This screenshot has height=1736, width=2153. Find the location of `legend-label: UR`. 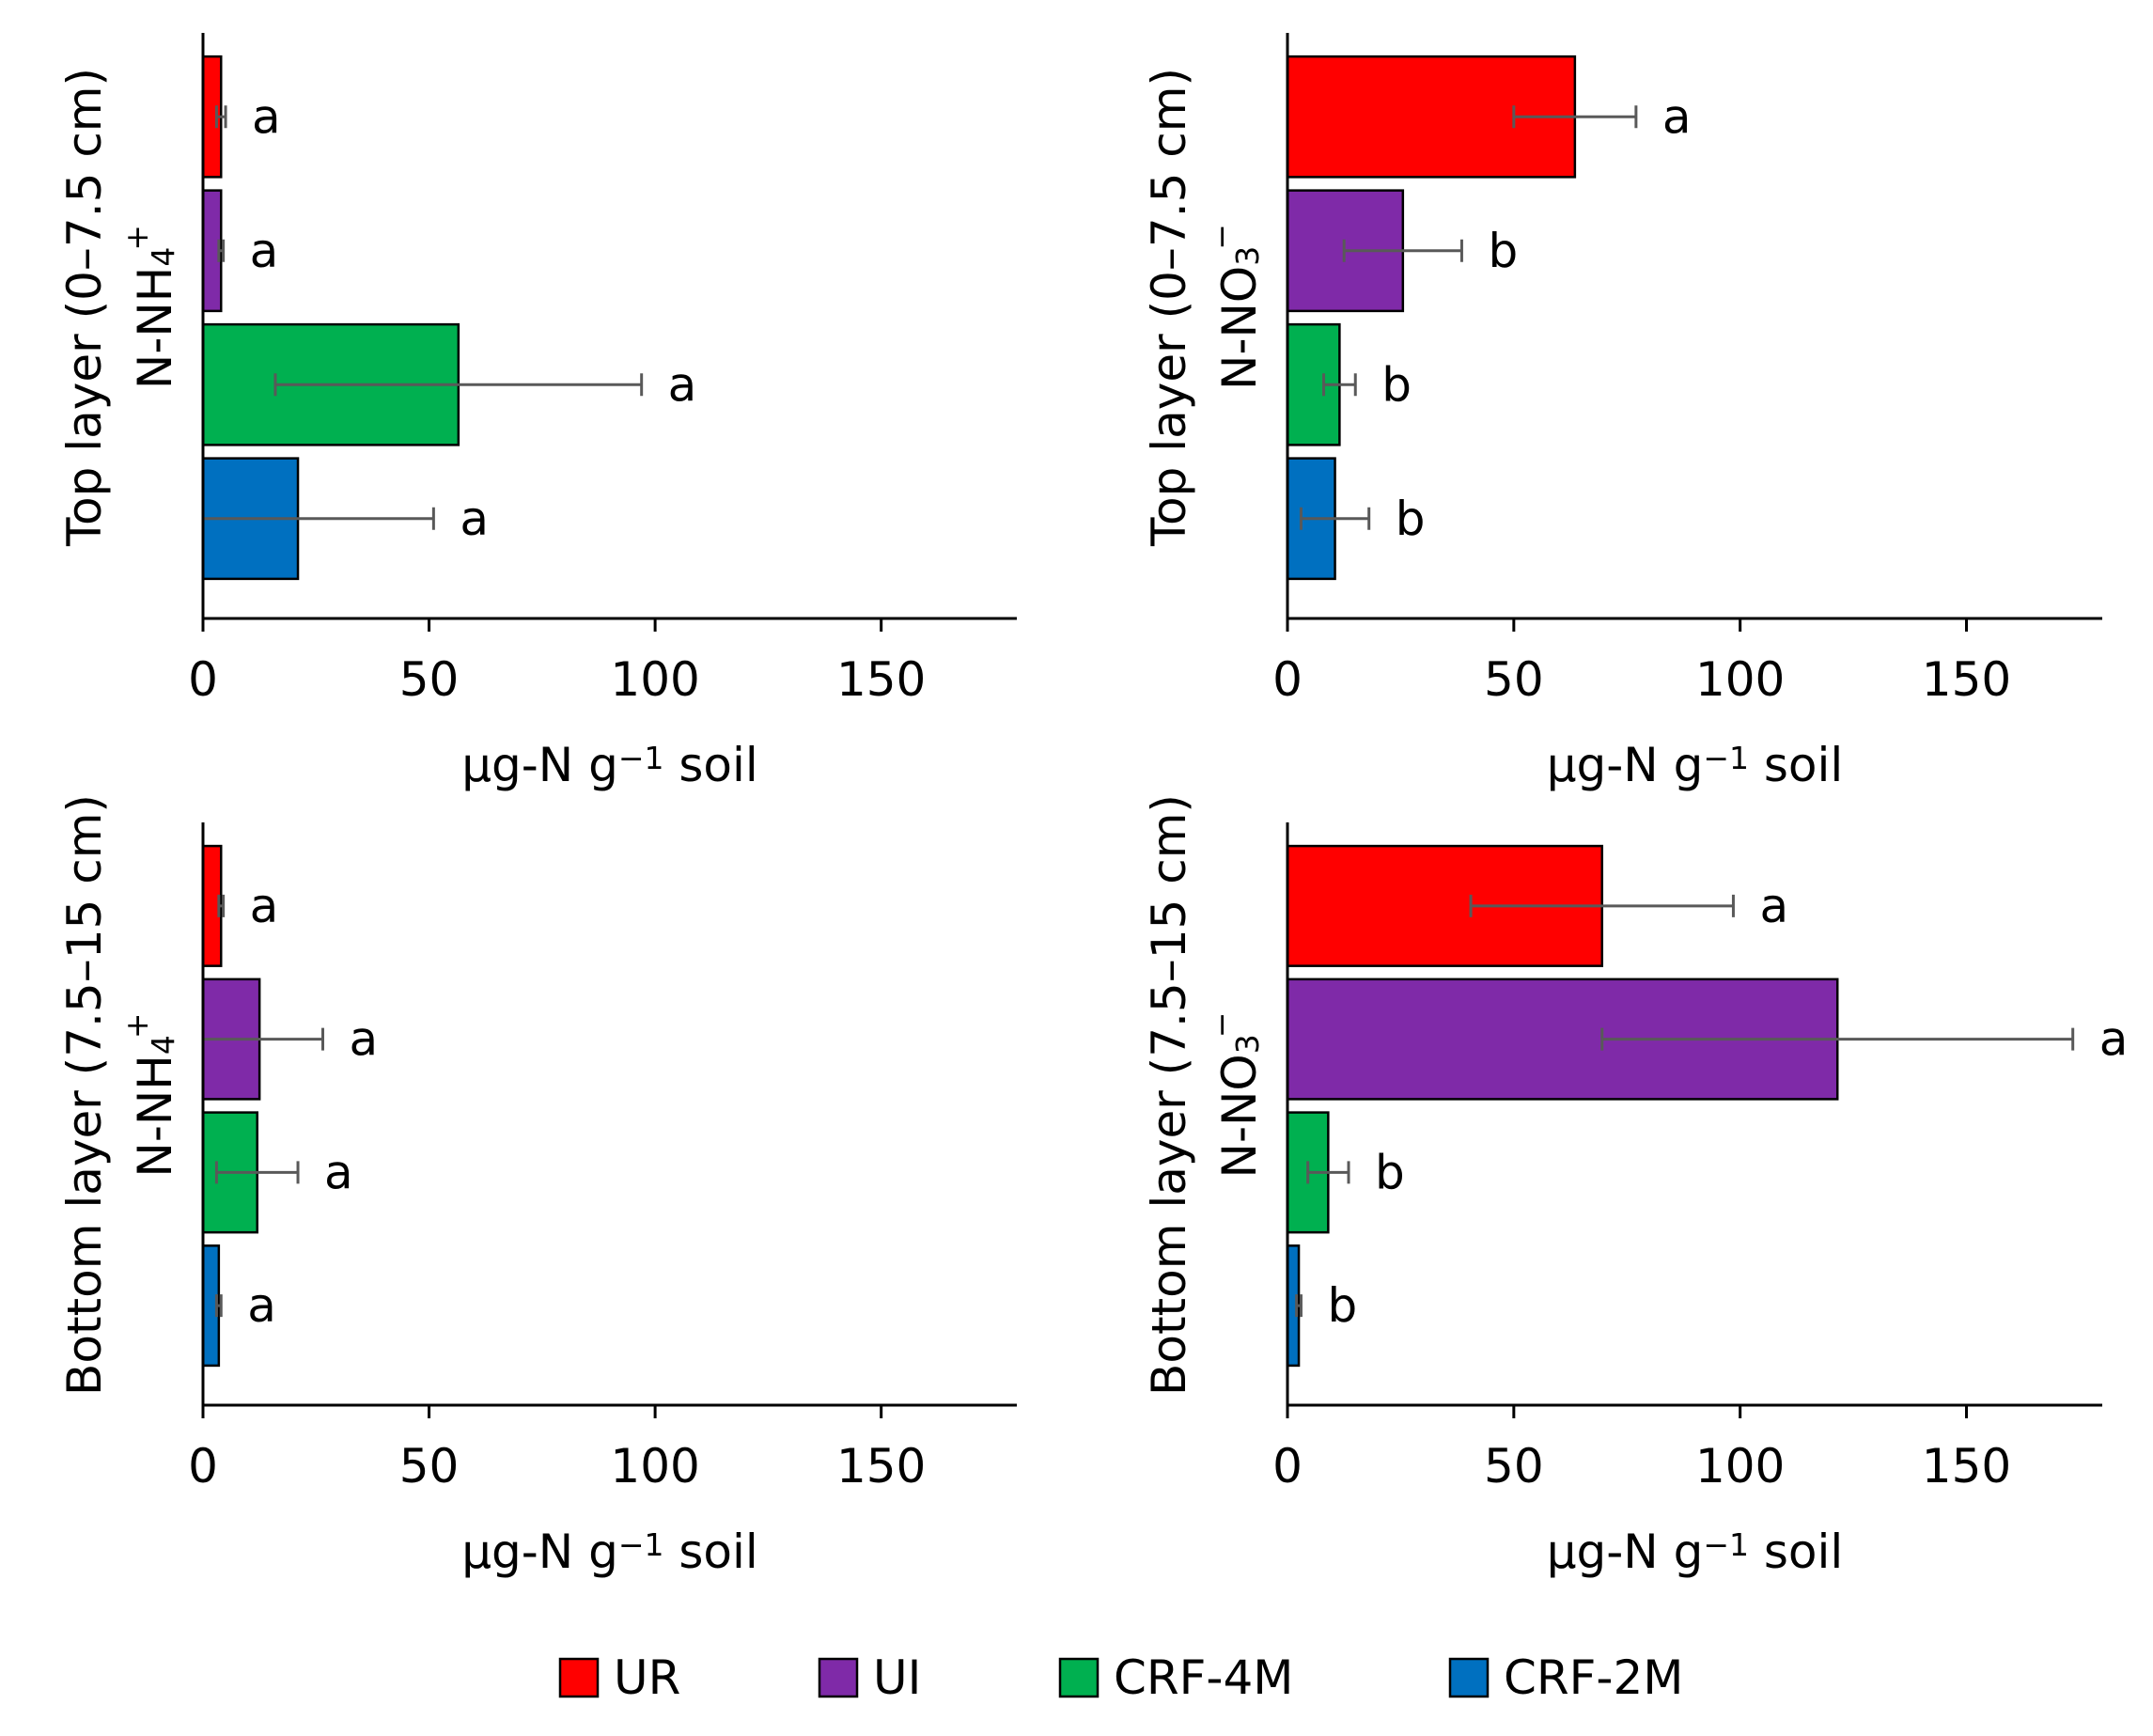

legend-label: UR is located at coordinates (647, 1677).